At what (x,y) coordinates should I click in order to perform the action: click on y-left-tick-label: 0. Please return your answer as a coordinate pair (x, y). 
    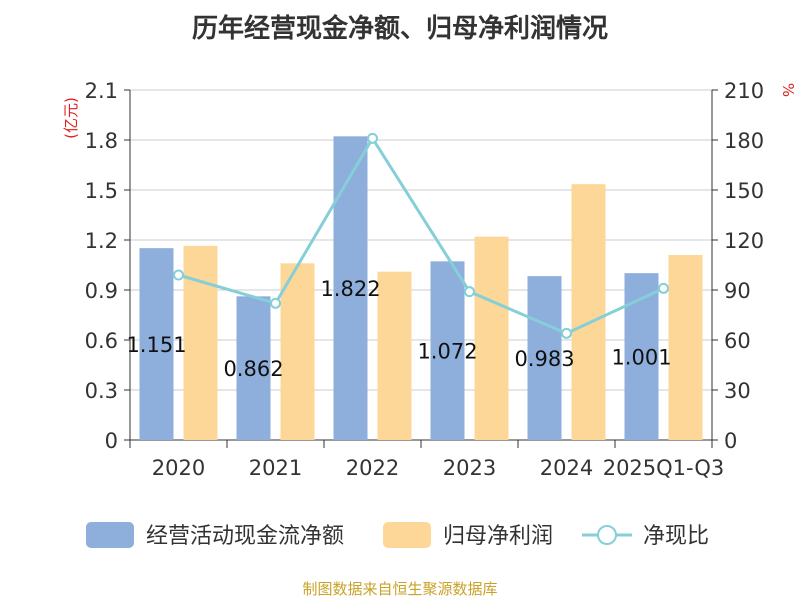
    Looking at the image, I should click on (111, 441).